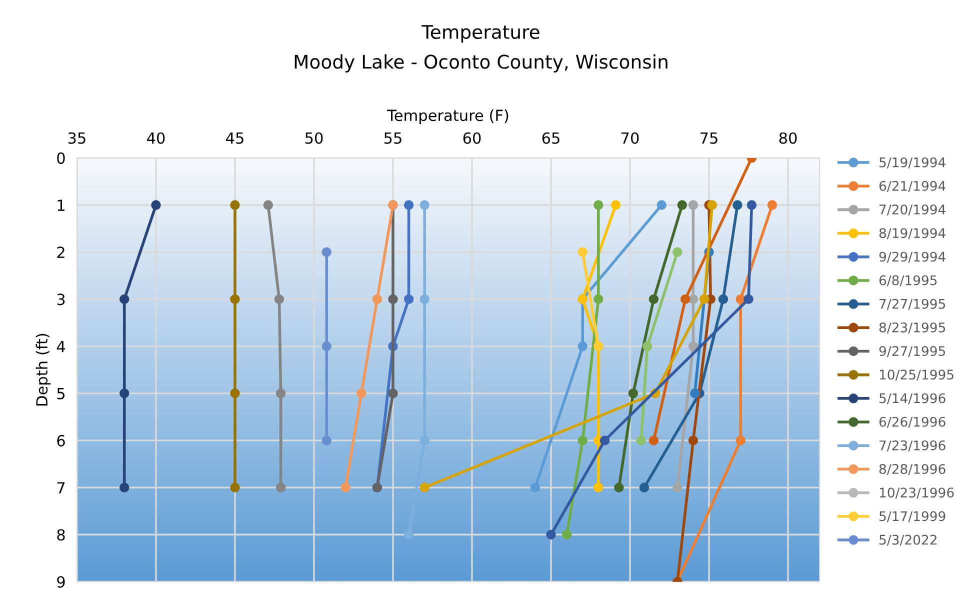 This screenshot has width=962, height=596. What do you see at coordinates (913, 516) in the screenshot?
I see `legend-label: 5/17/1999` at bounding box center [913, 516].